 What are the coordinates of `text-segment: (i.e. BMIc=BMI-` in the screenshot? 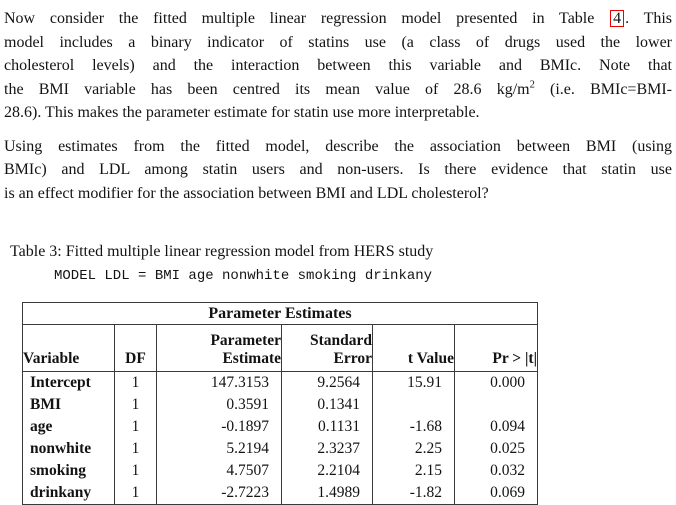 It's located at (603, 89).